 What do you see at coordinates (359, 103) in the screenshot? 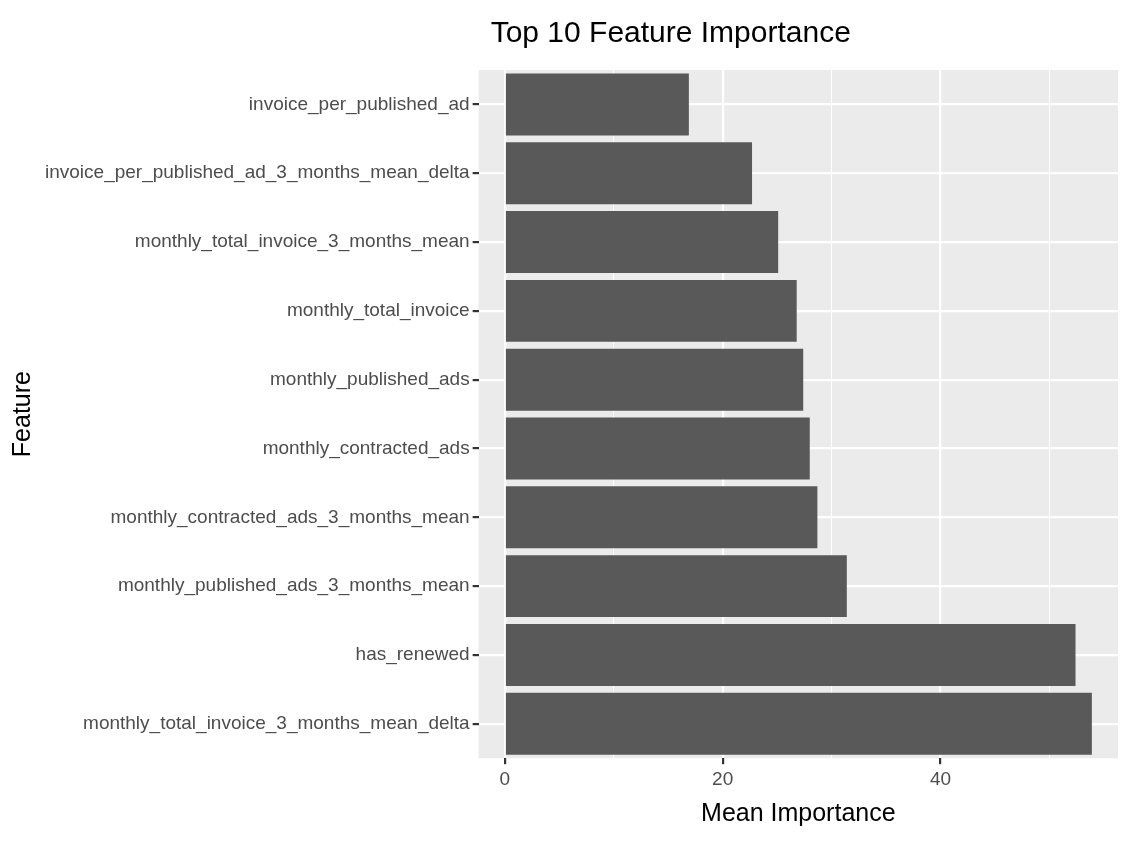
I see `y-tick-label: invoice_per_published_ad` at bounding box center [359, 103].